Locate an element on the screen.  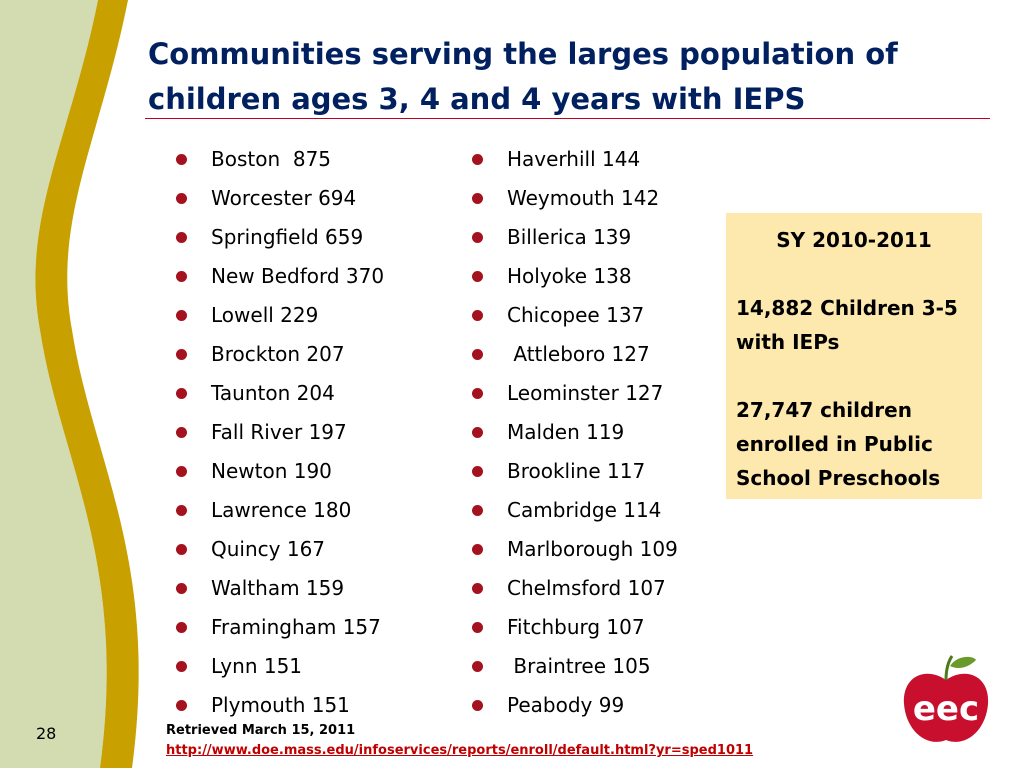
stat-line: with IEPs is located at coordinates (788, 342).